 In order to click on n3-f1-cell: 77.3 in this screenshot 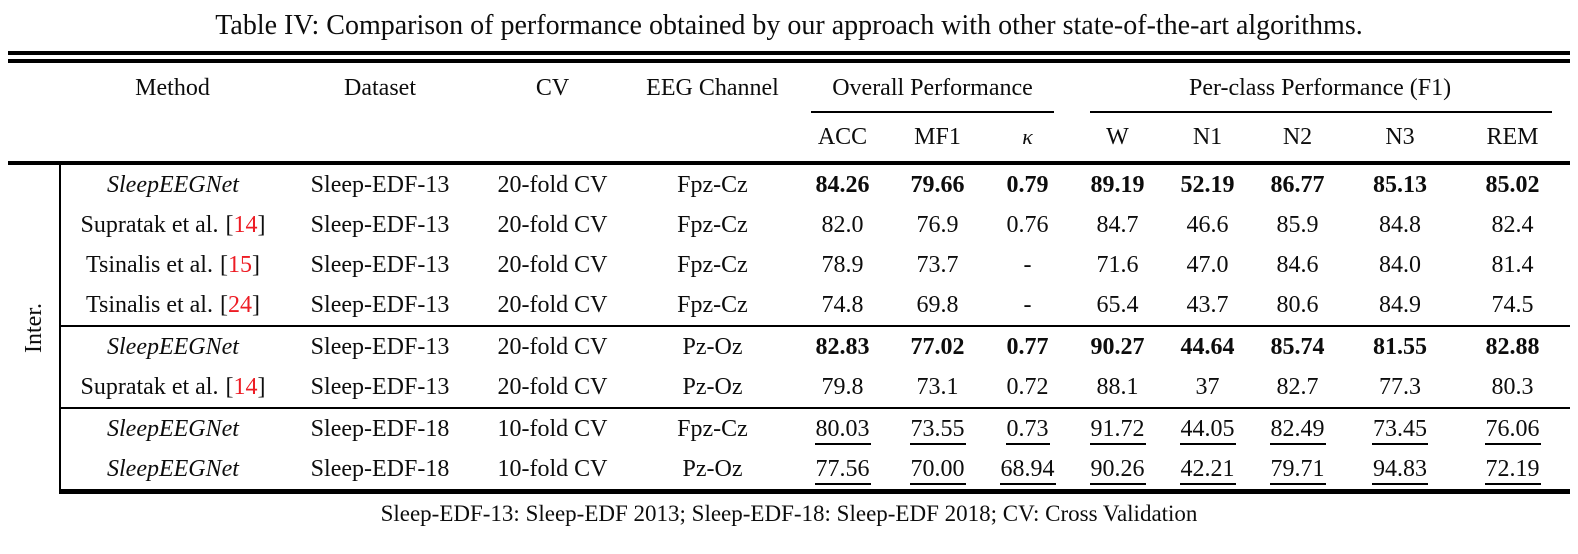, I will do `click(1400, 388)`.